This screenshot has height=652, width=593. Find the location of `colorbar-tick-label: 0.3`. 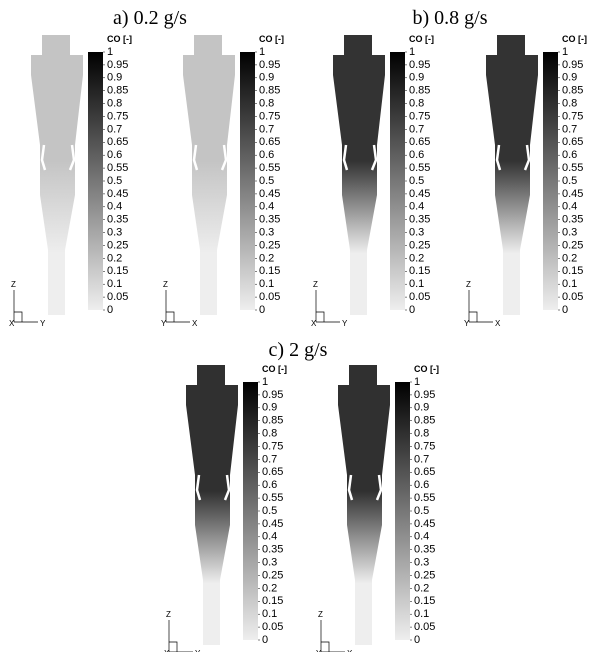

colorbar-tick-label: 0.3 is located at coordinates (569, 233).